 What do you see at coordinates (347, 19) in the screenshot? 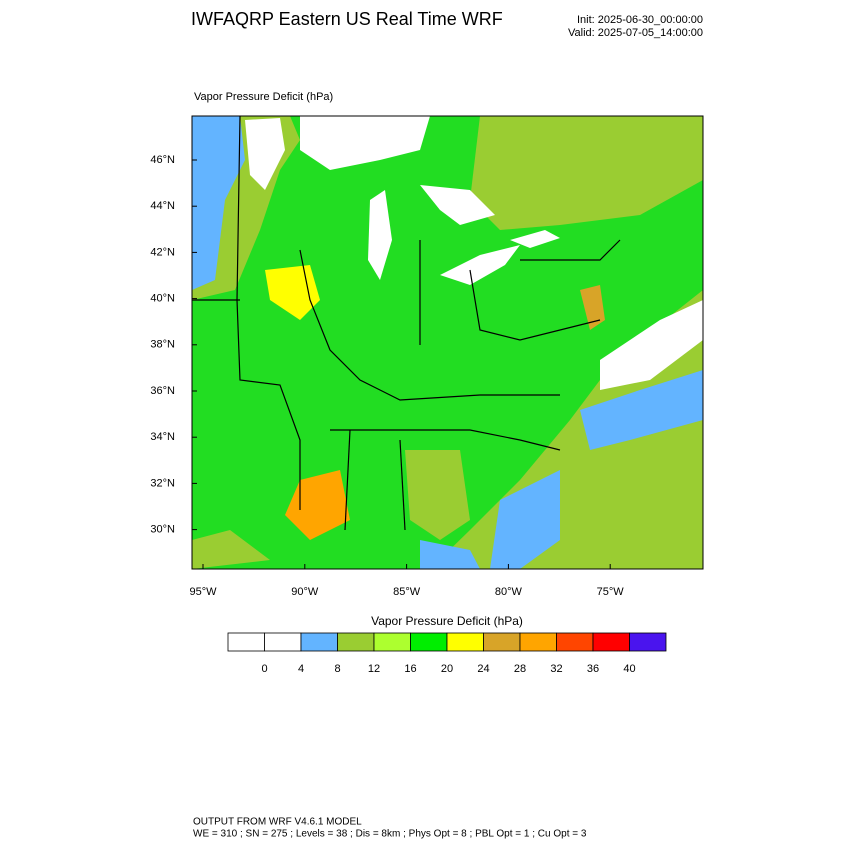
I see `title: IWFAQRP Eastern US Real Time WRF` at bounding box center [347, 19].